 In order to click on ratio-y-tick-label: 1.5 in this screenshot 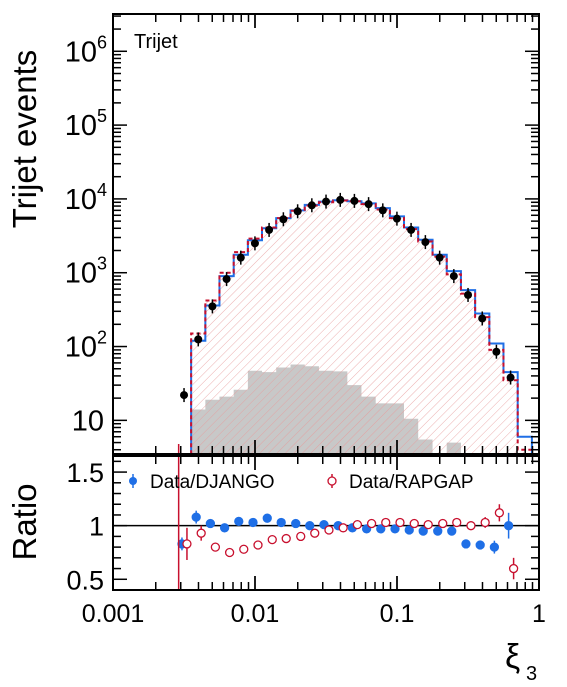, I will do `click(85, 473)`.